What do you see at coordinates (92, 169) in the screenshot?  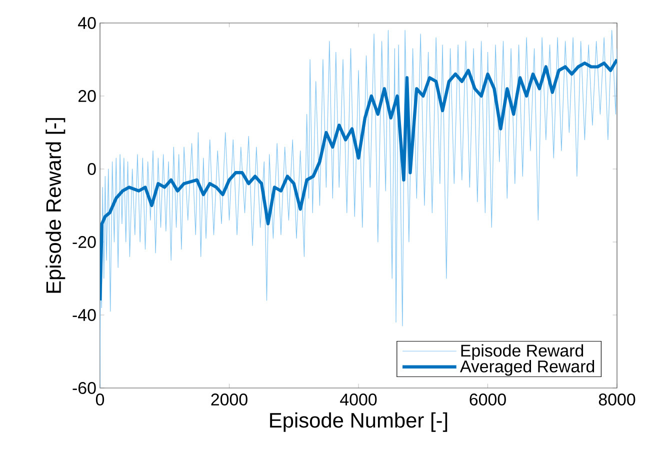 I see `y-tick-label: 0` at bounding box center [92, 169].